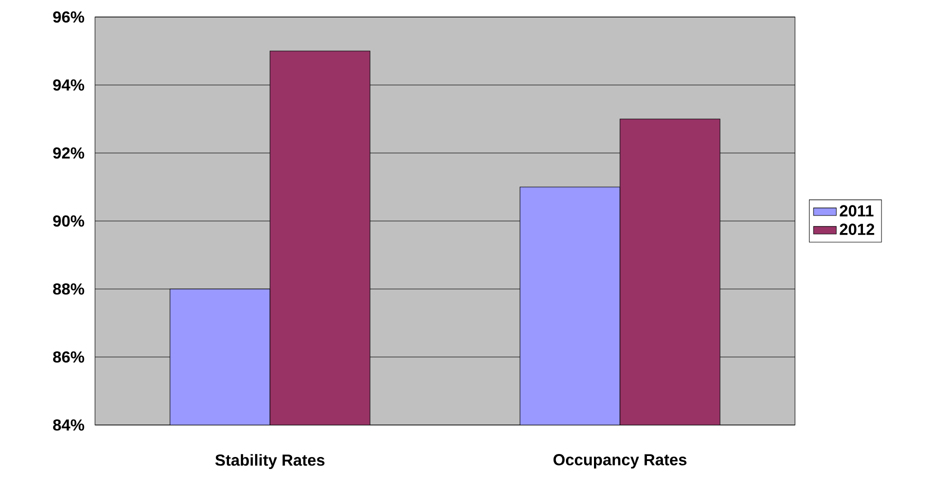 Image resolution: width=943 pixels, height=491 pixels. What do you see at coordinates (620, 461) in the screenshot?
I see `x-tick-label: Occupancy Rates` at bounding box center [620, 461].